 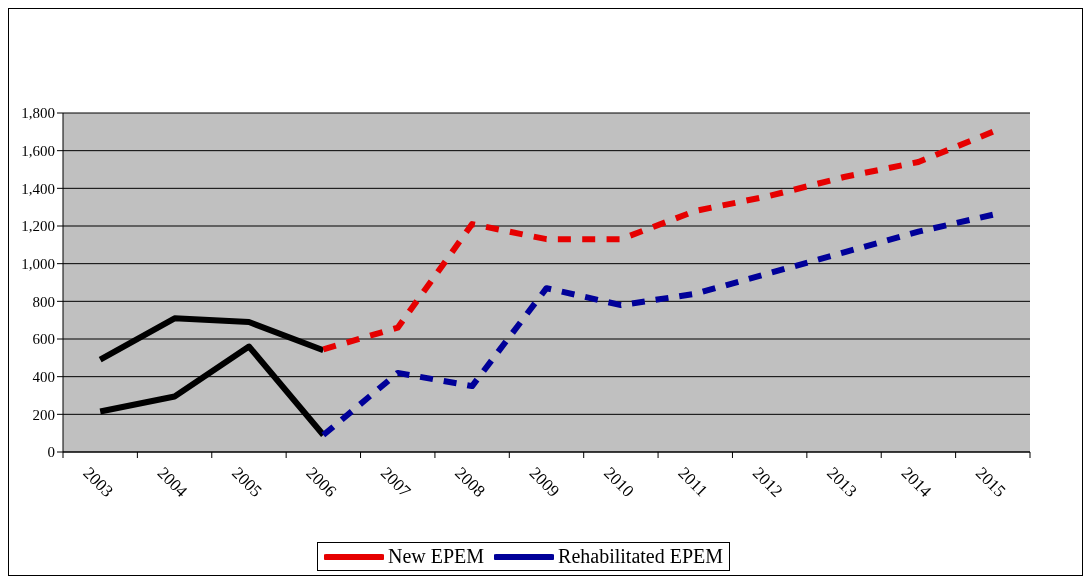 I want to click on y-tick-label: 200, so click(x=43, y=414).